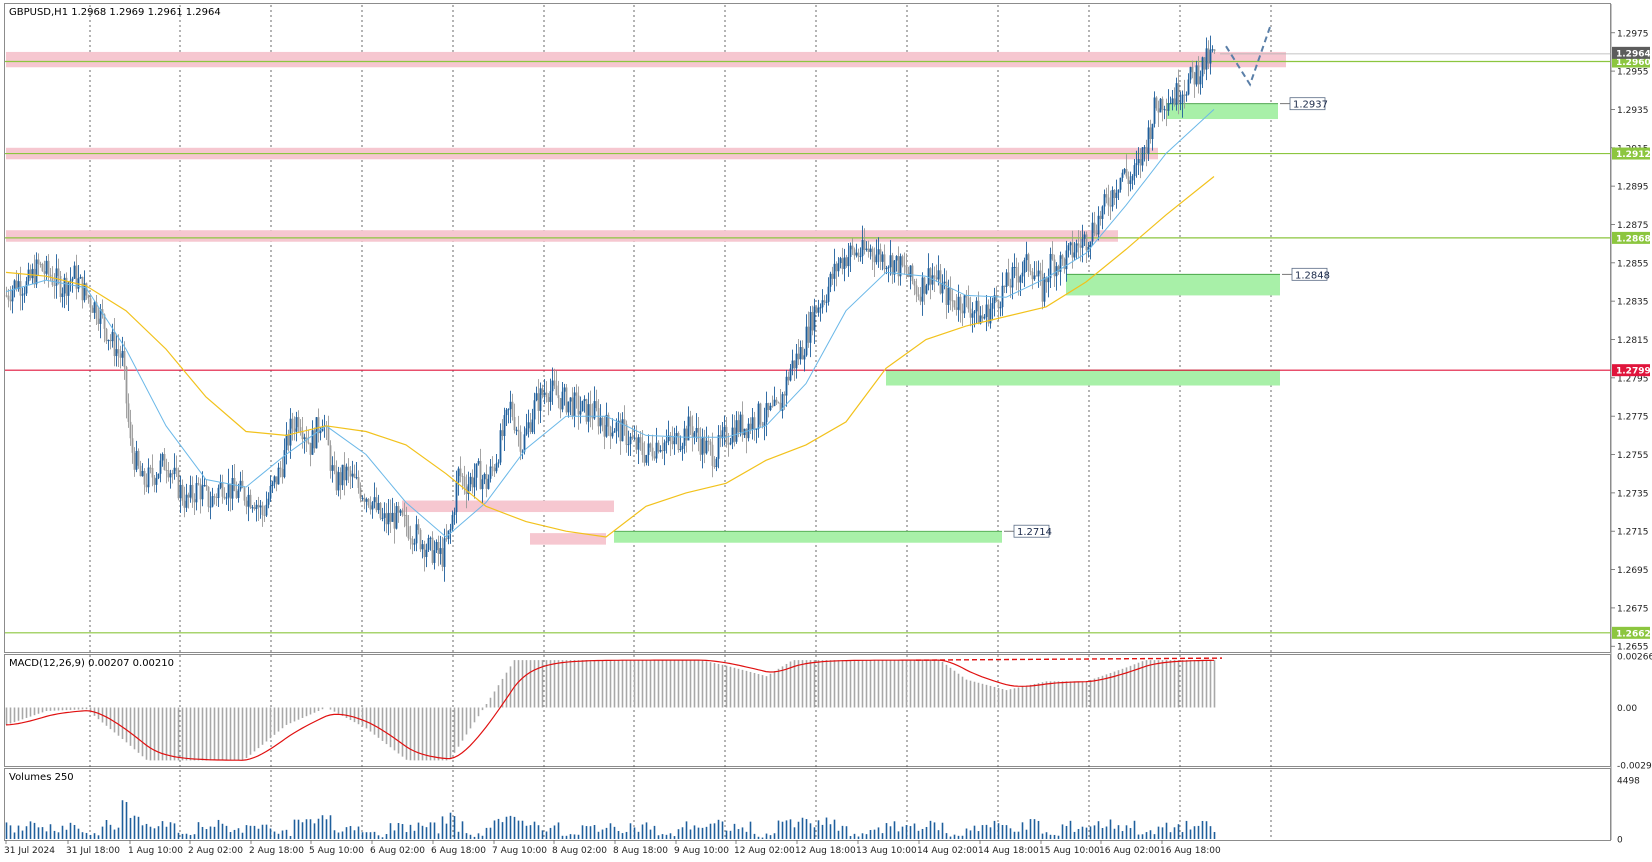  Describe the element at coordinates (1633, 303) in the screenshot. I see `y-tick-label: 1.2835` at that location.